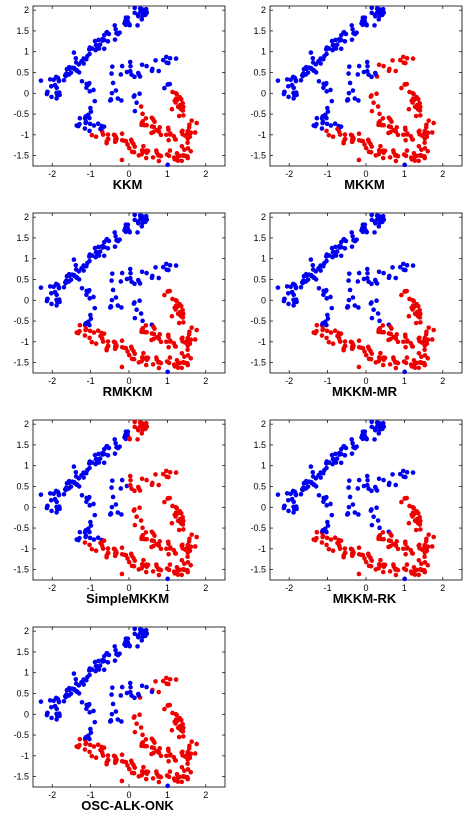 Image resolution: width=474 pixels, height=828 pixels. Describe the element at coordinates (263, 424) in the screenshot. I see `y-tick-label: 2` at that location.